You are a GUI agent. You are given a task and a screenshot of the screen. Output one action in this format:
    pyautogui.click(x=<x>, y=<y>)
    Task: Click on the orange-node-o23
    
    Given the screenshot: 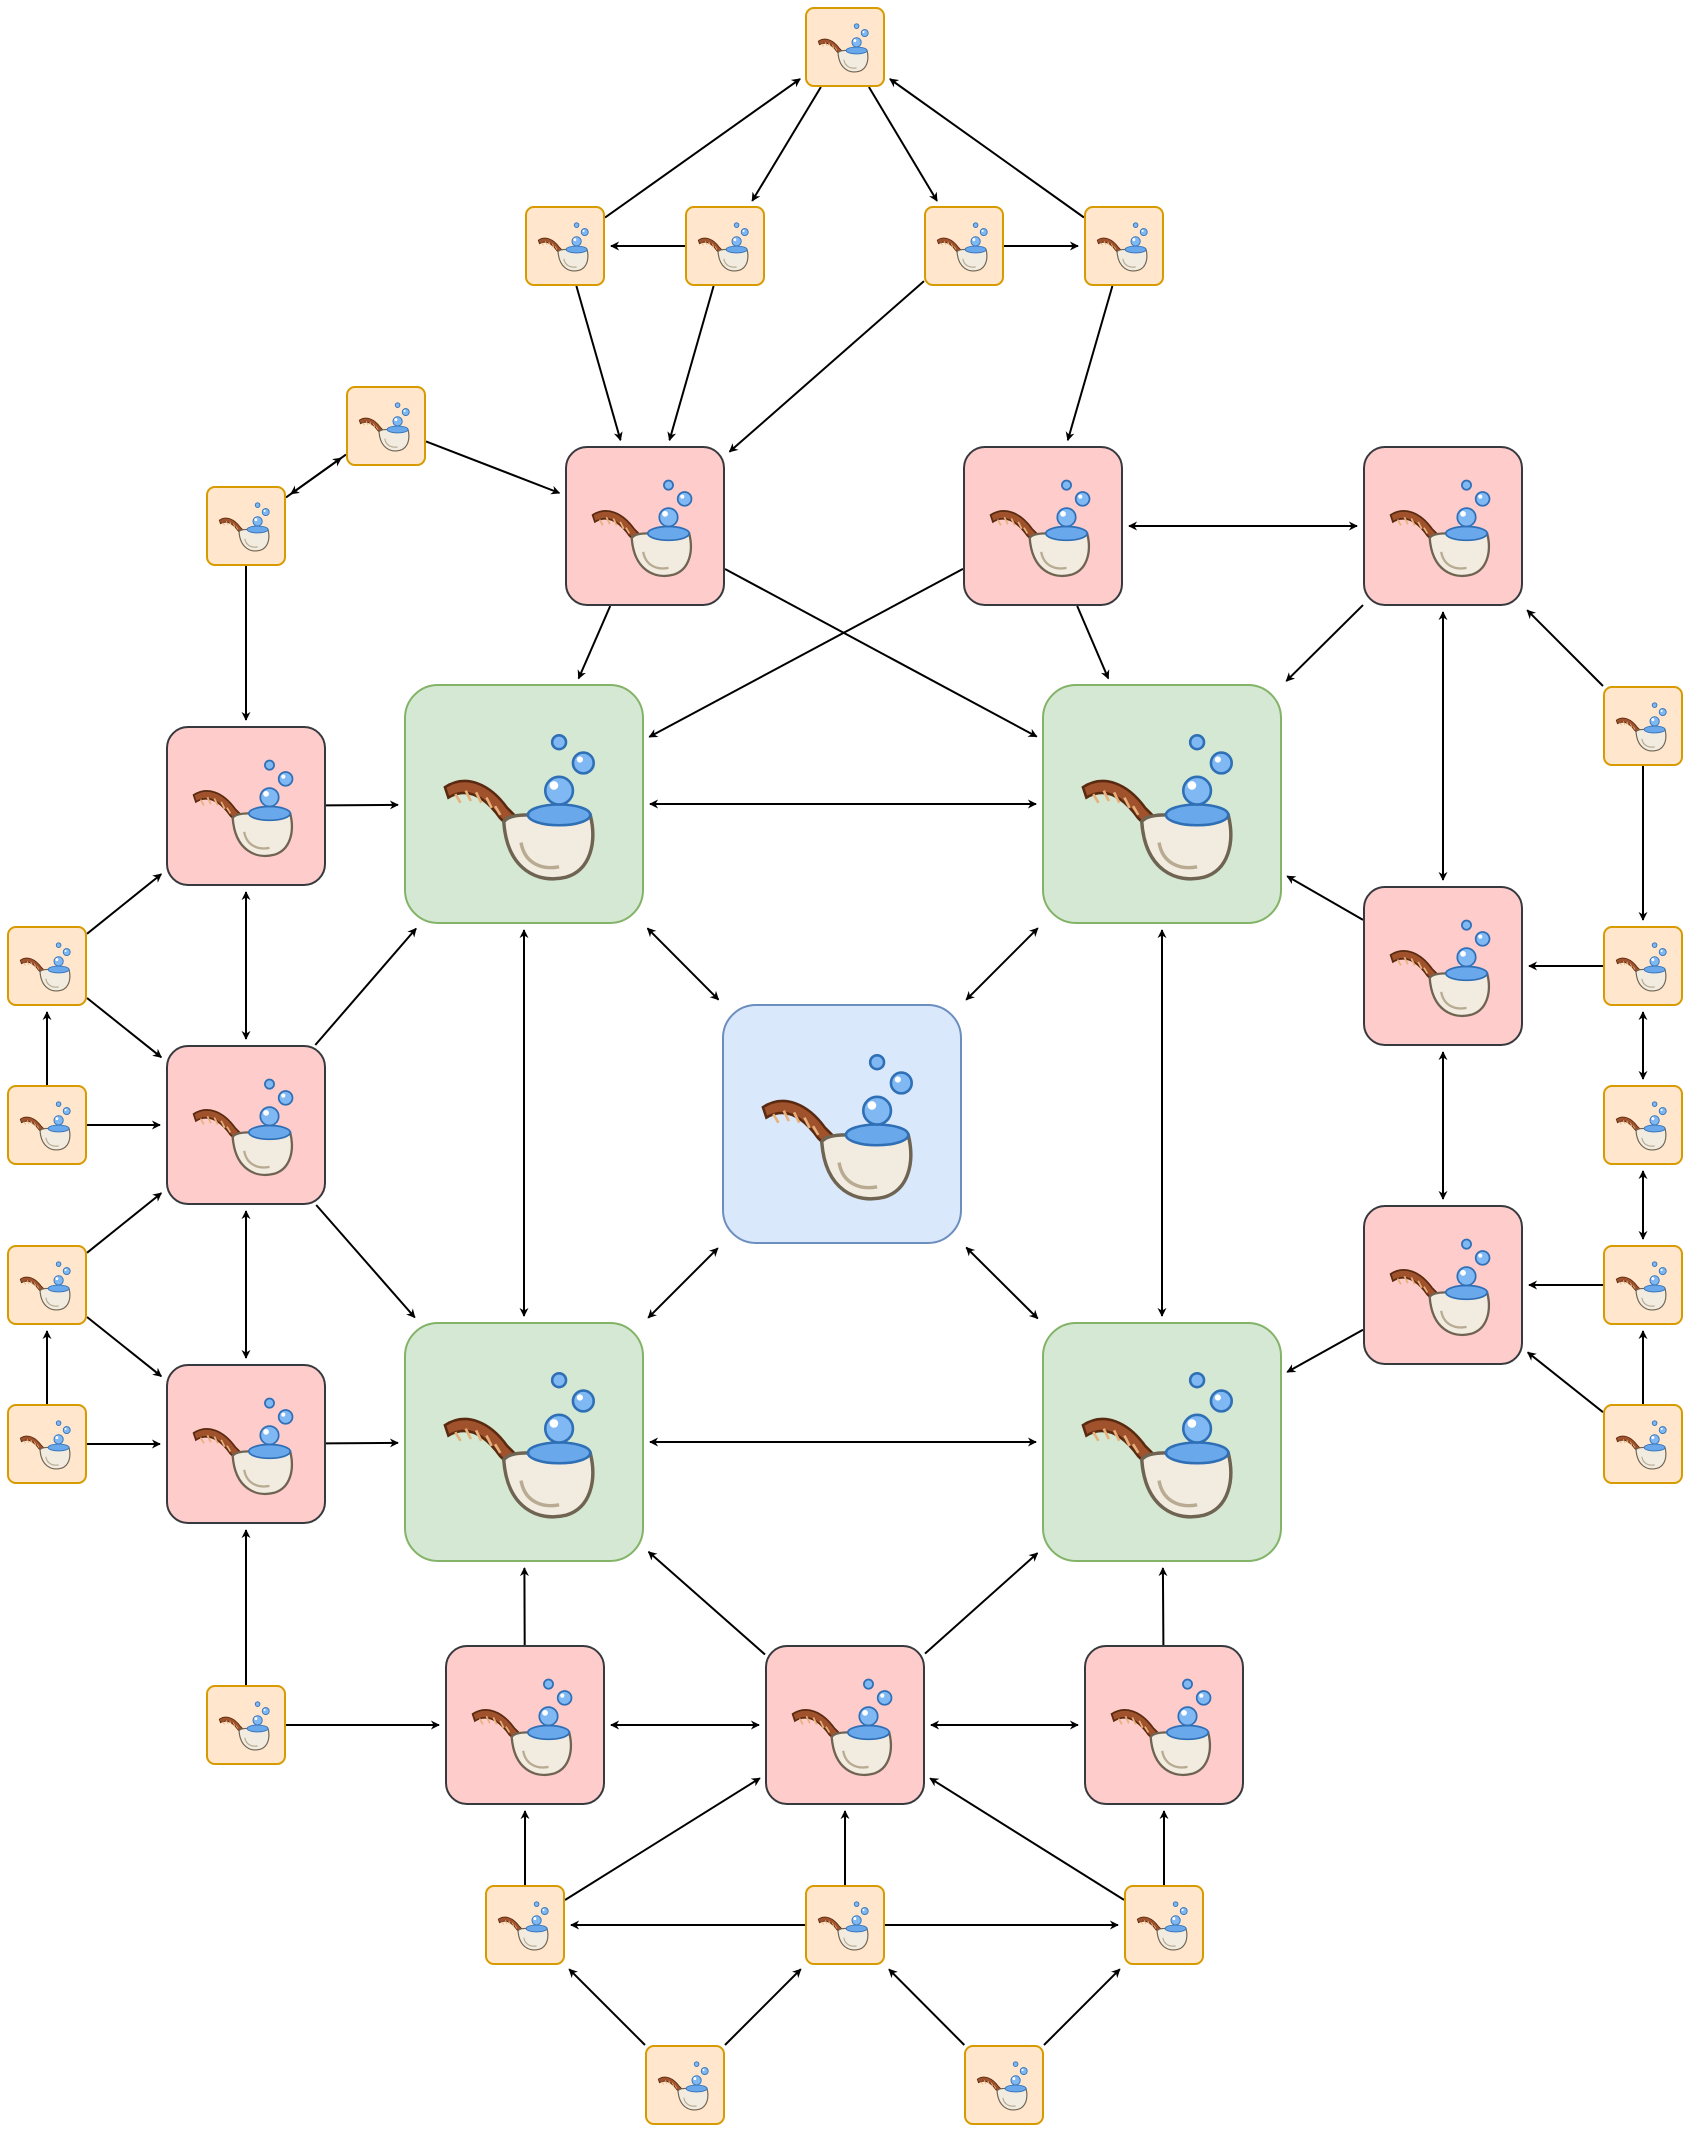 What is the action you would take?
    pyautogui.click(x=1004, y=2085)
    